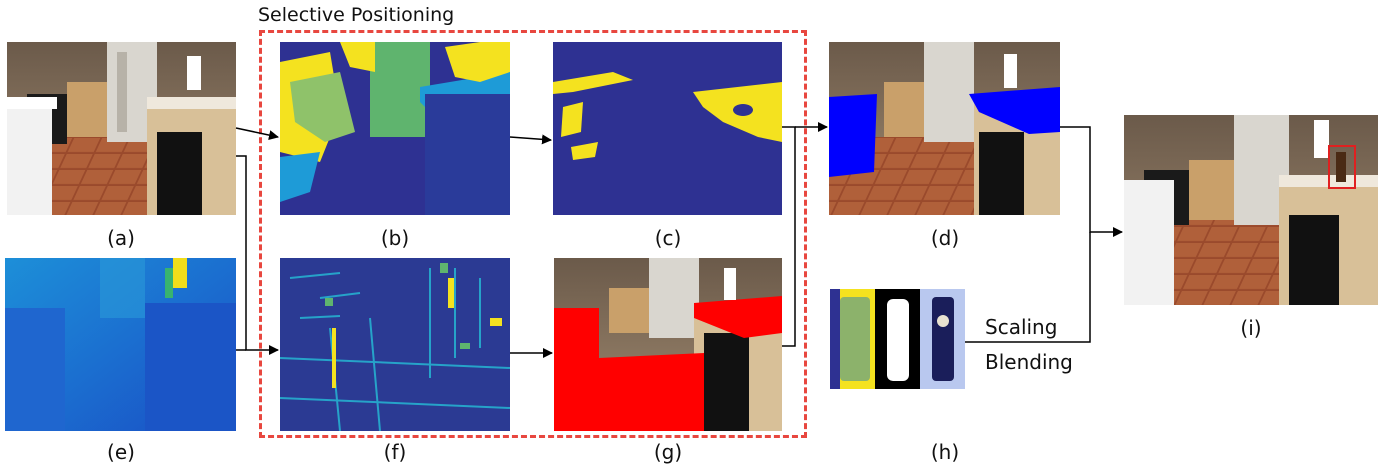  Describe the element at coordinates (668, 344) in the screenshot. I see `panel-g-red-overlay` at that location.